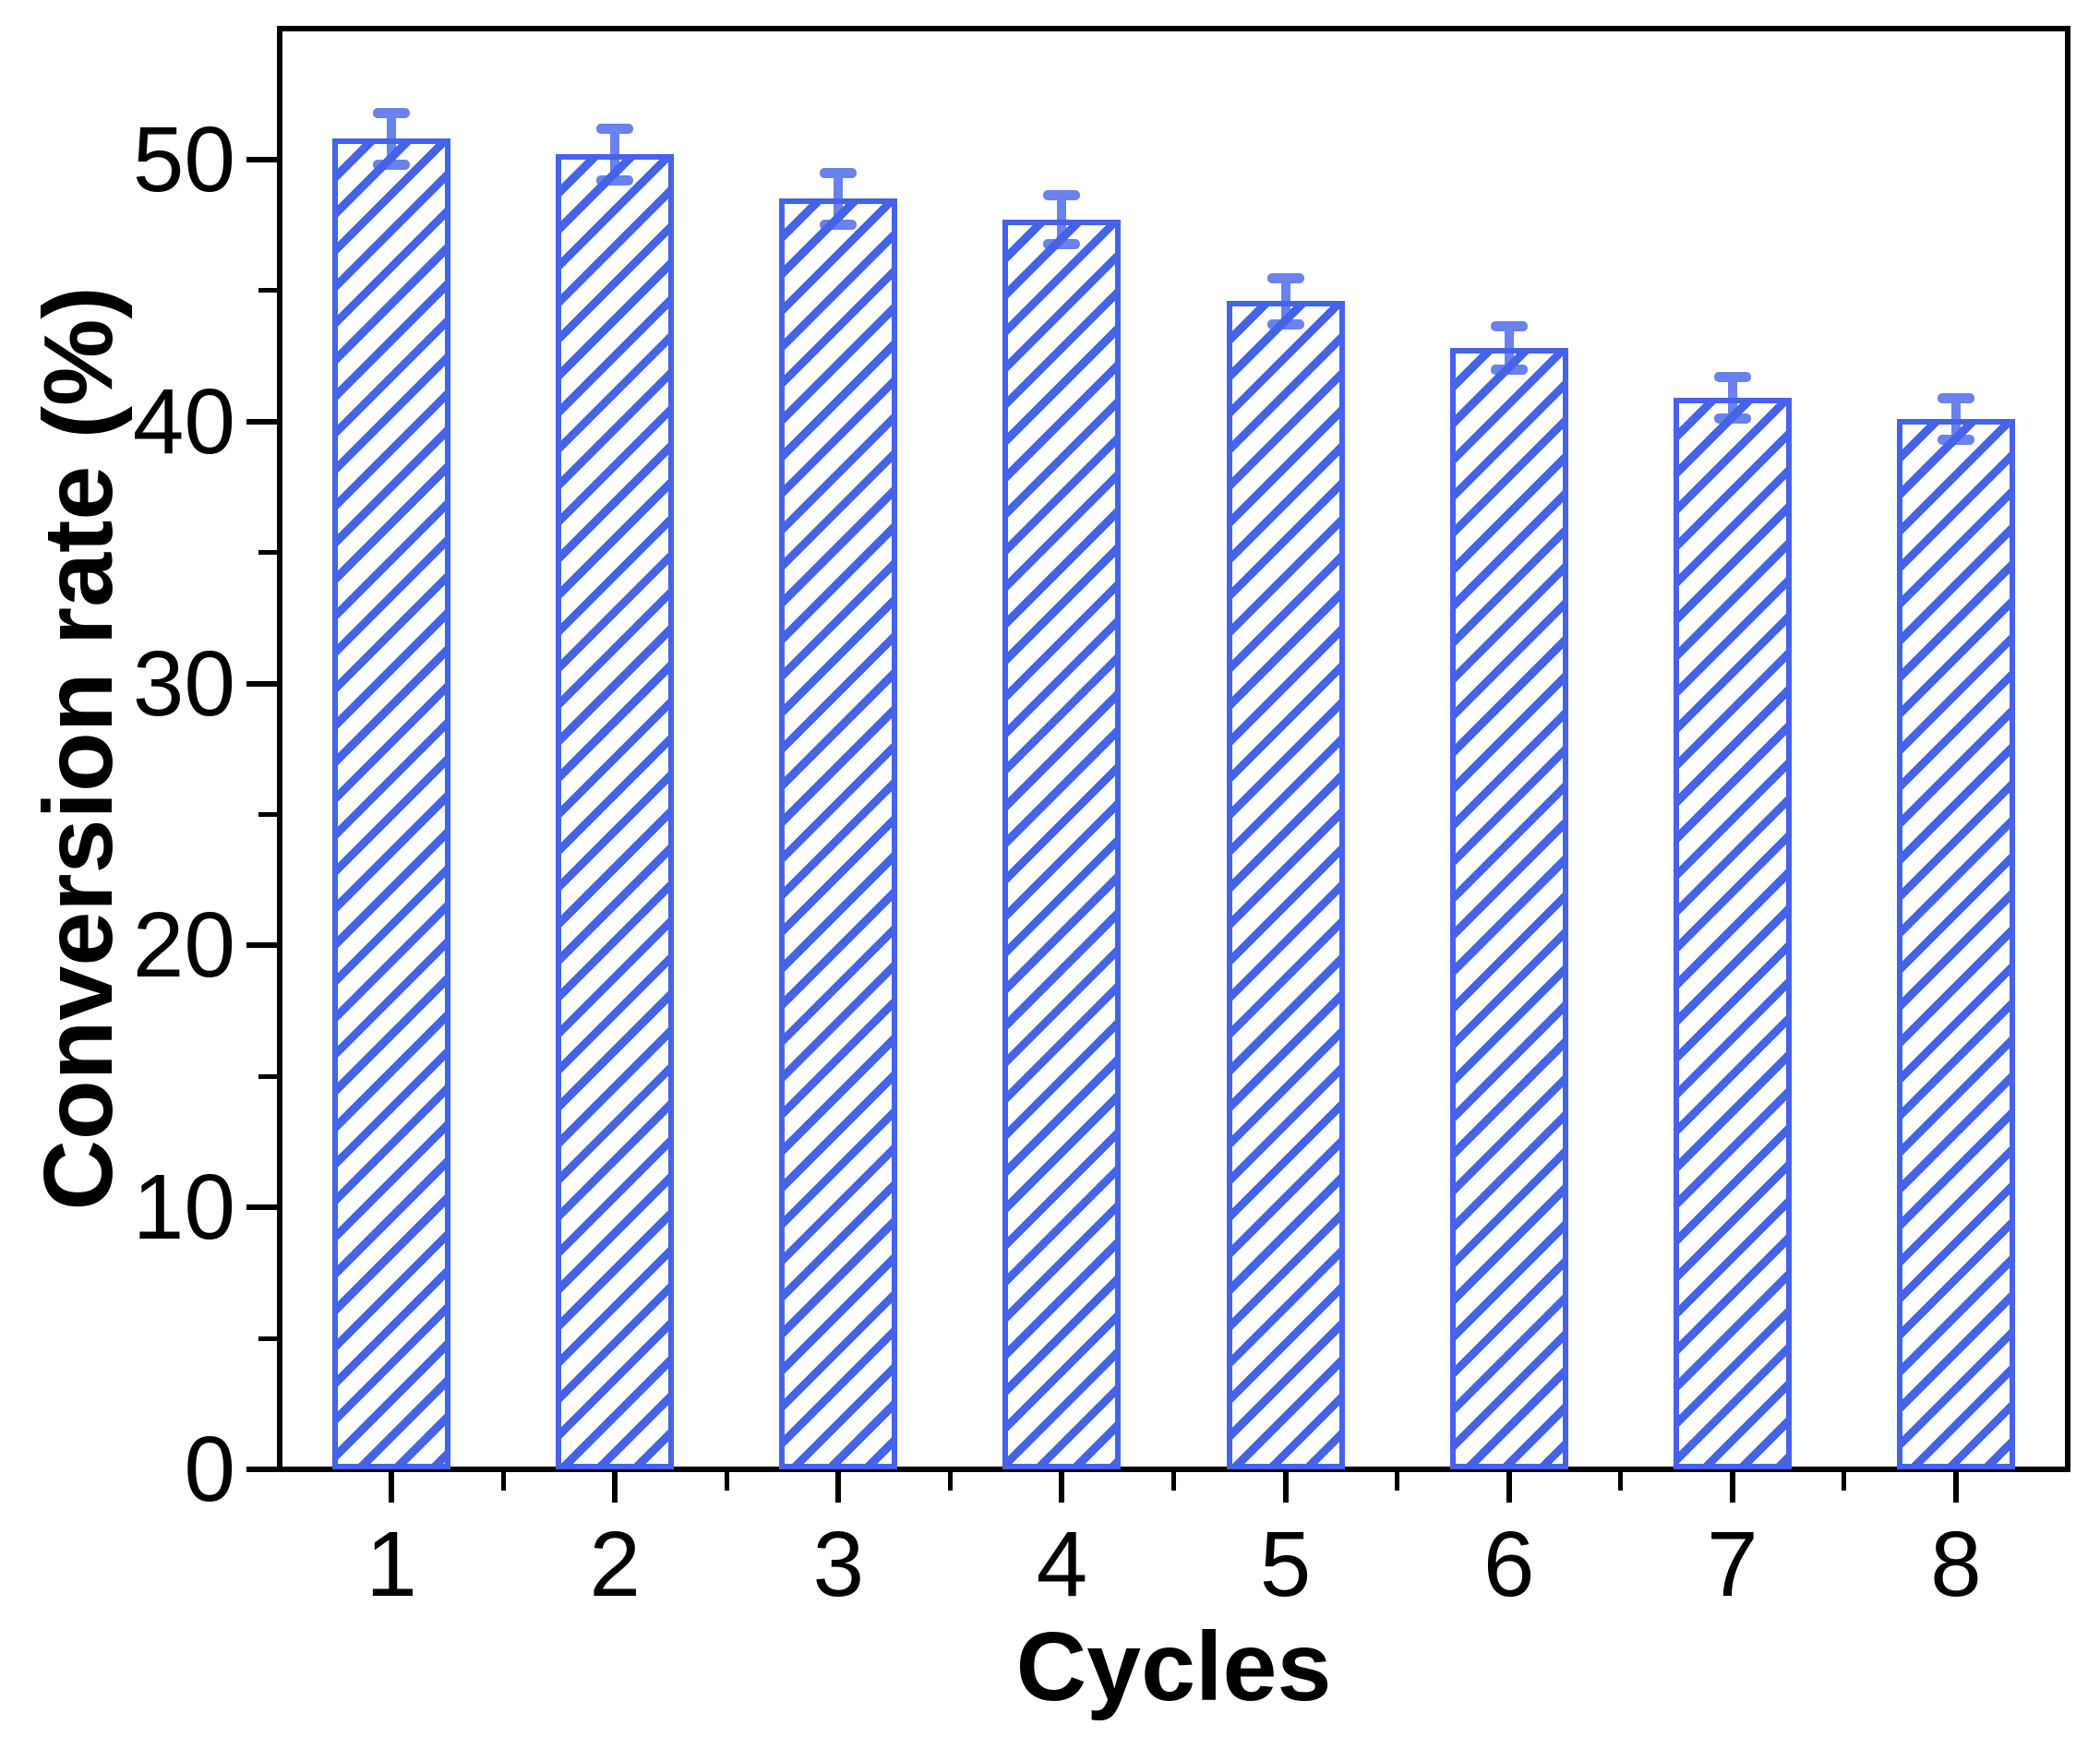 The width and height of the screenshot is (2100, 1737). Describe the element at coordinates (1508, 1565) in the screenshot. I see `x-tick-label: 6` at that location.